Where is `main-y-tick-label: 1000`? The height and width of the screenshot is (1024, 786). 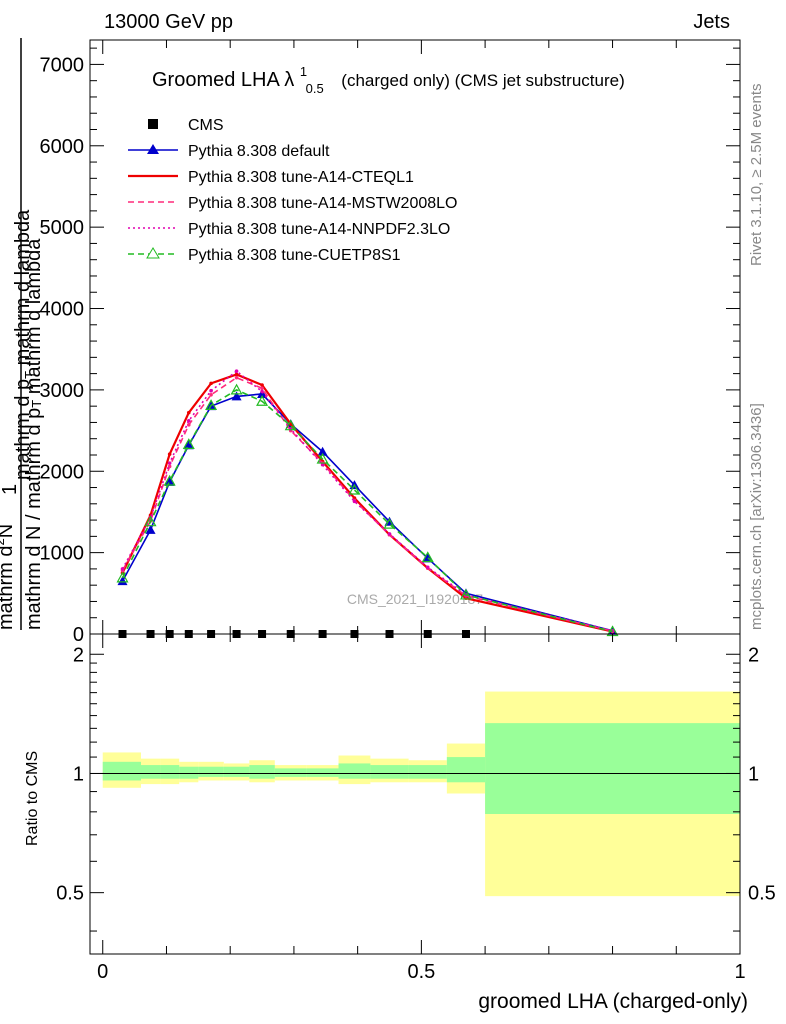 main-y-tick-label: 1000 is located at coordinates (62, 554).